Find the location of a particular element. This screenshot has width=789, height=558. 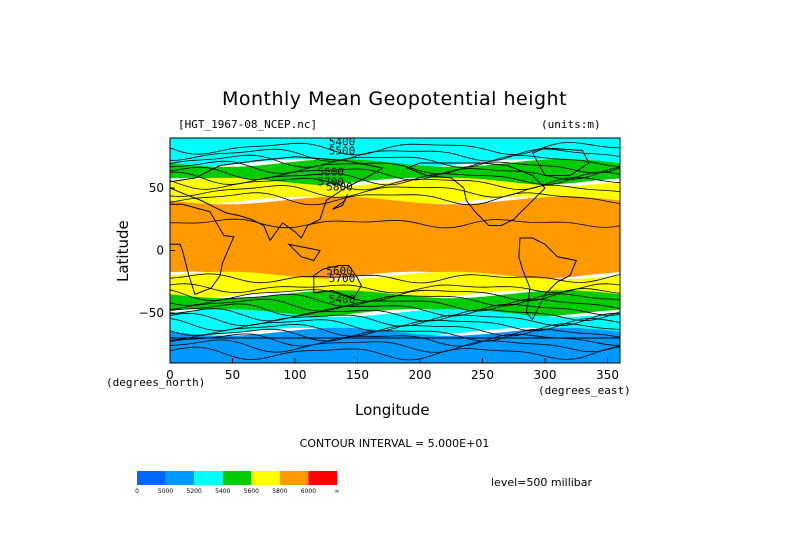

colorbar-label: 6000 is located at coordinates (308, 491).